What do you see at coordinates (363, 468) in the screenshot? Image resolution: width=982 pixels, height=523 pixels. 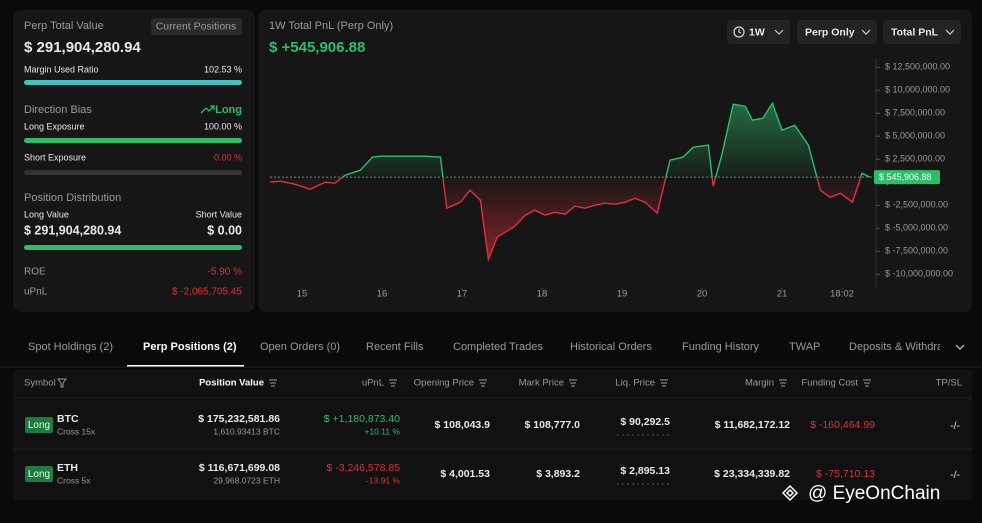 I see `upnl: $ -3,246,578.85` at bounding box center [363, 468].